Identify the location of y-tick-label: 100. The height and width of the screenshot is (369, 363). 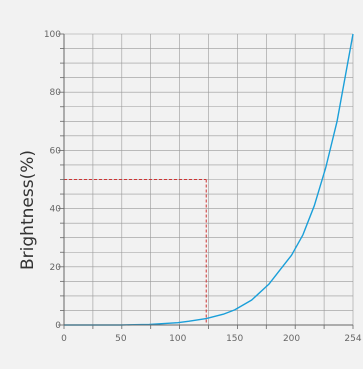
(52, 35).